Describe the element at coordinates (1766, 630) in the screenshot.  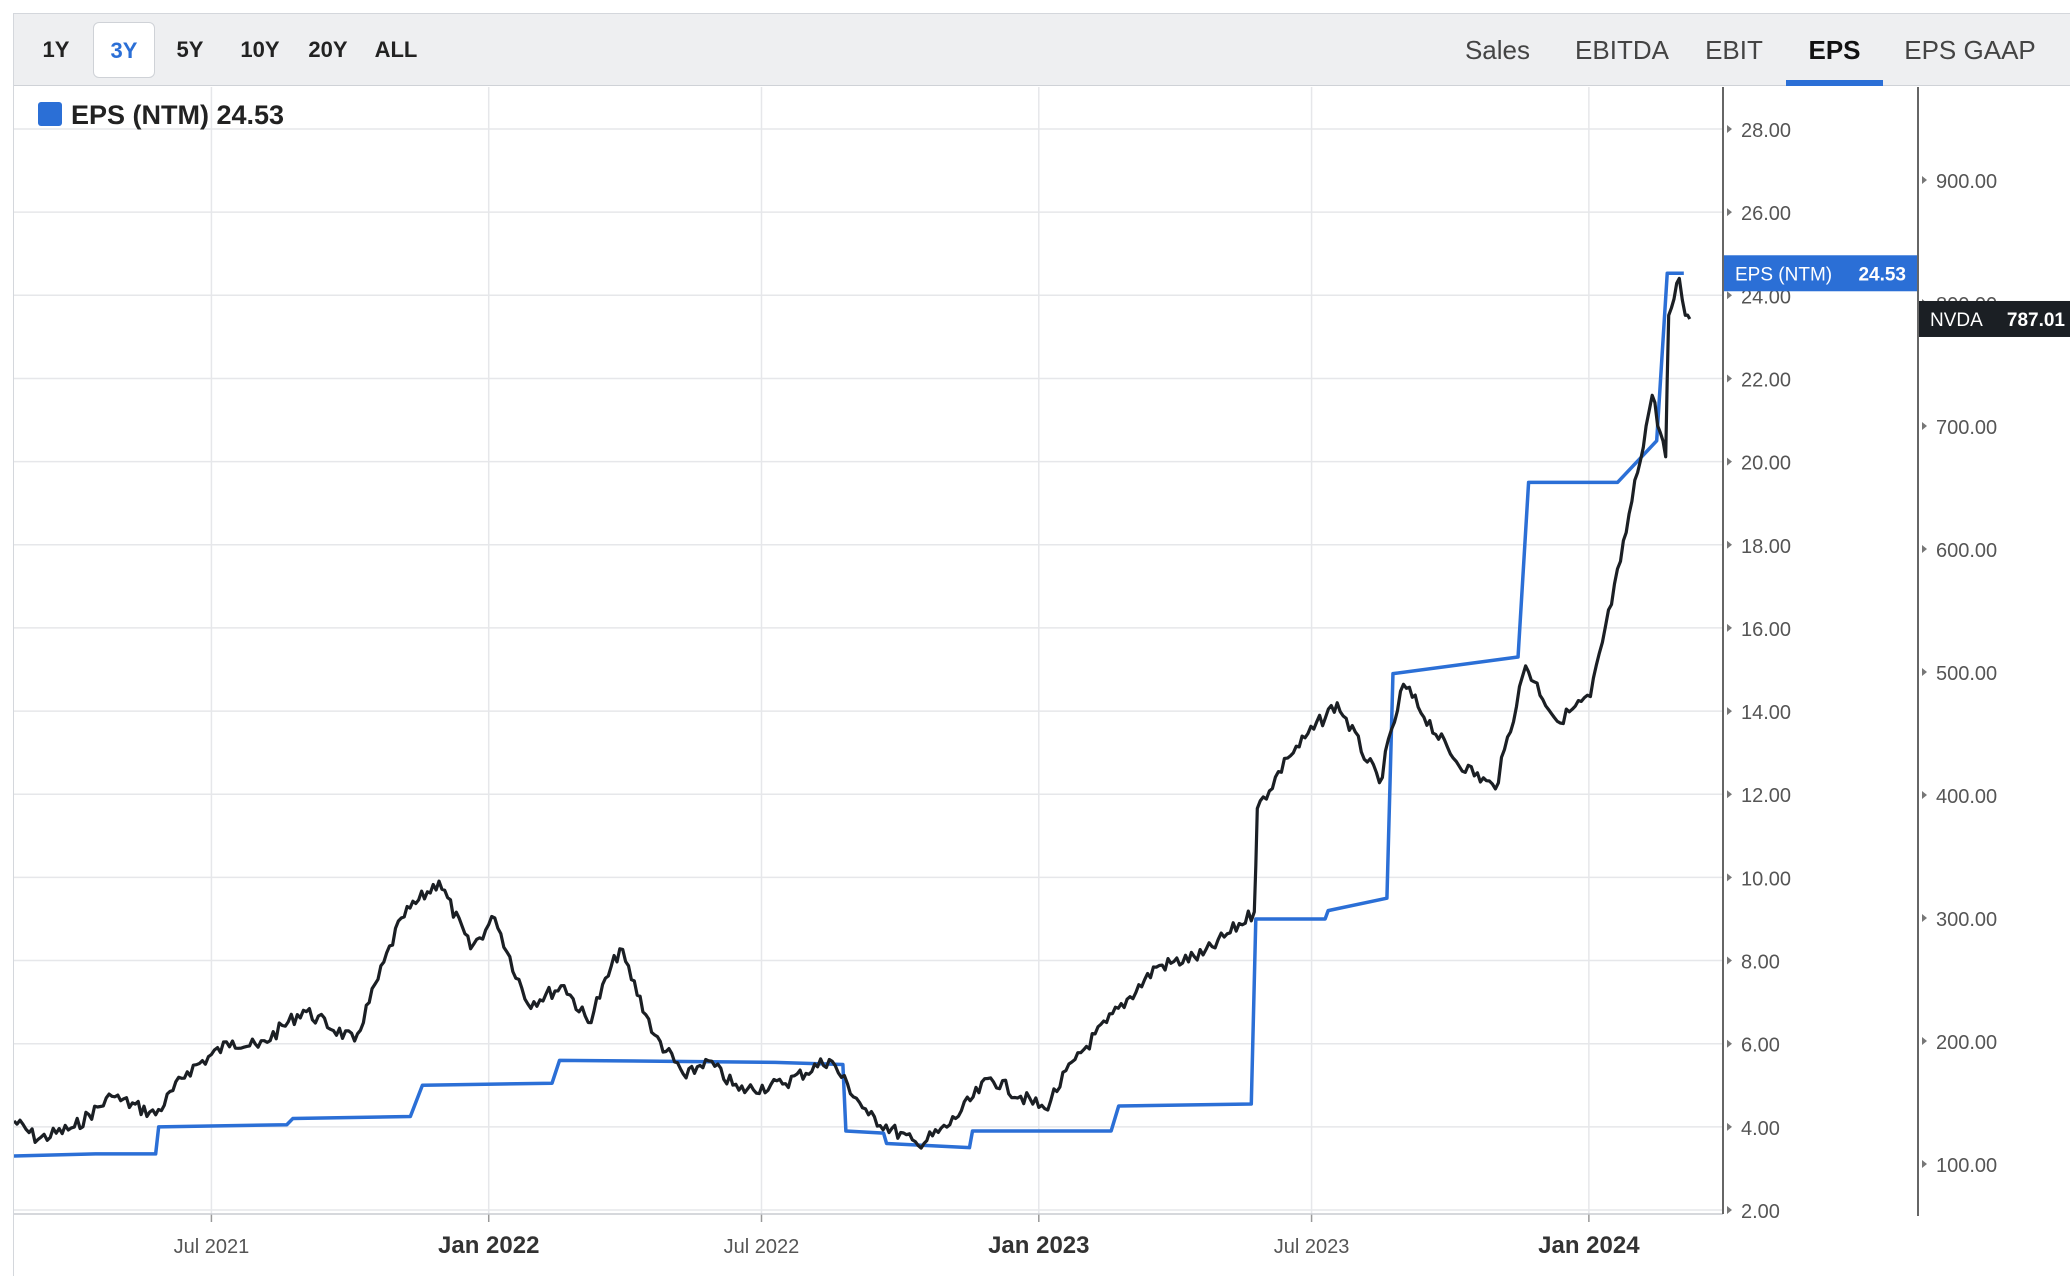
I see `y-left-tick-label: 16.00` at that location.